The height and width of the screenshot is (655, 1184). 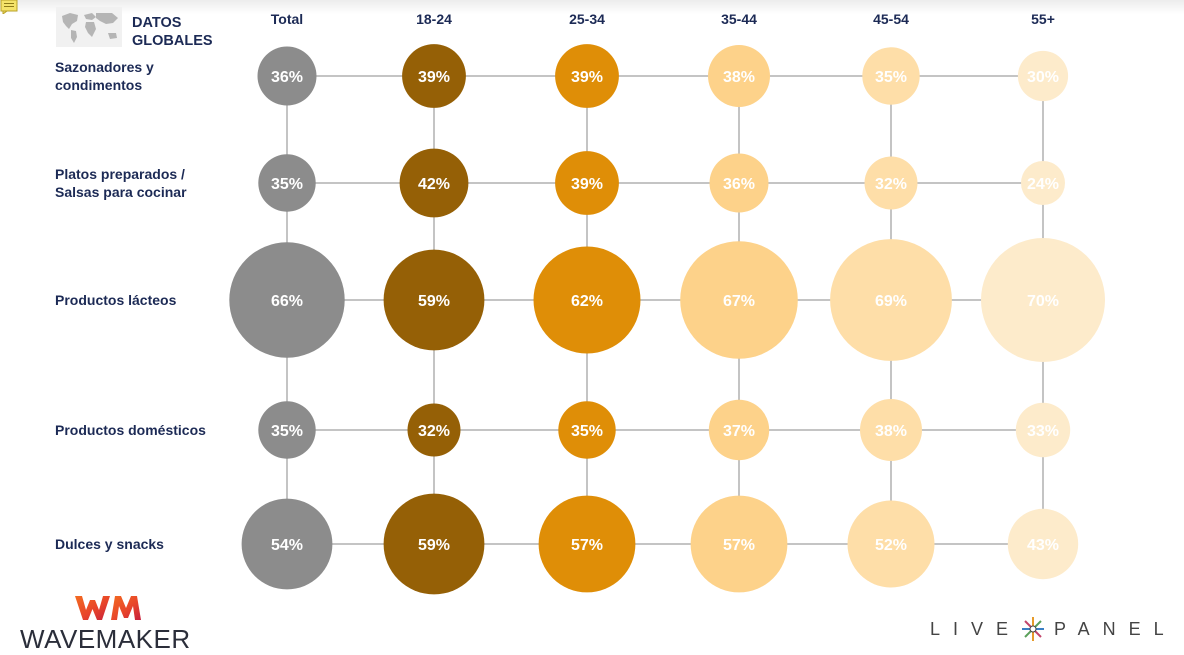 I want to click on page-title: DATOS GLOBALES, so click(x=187, y=32).